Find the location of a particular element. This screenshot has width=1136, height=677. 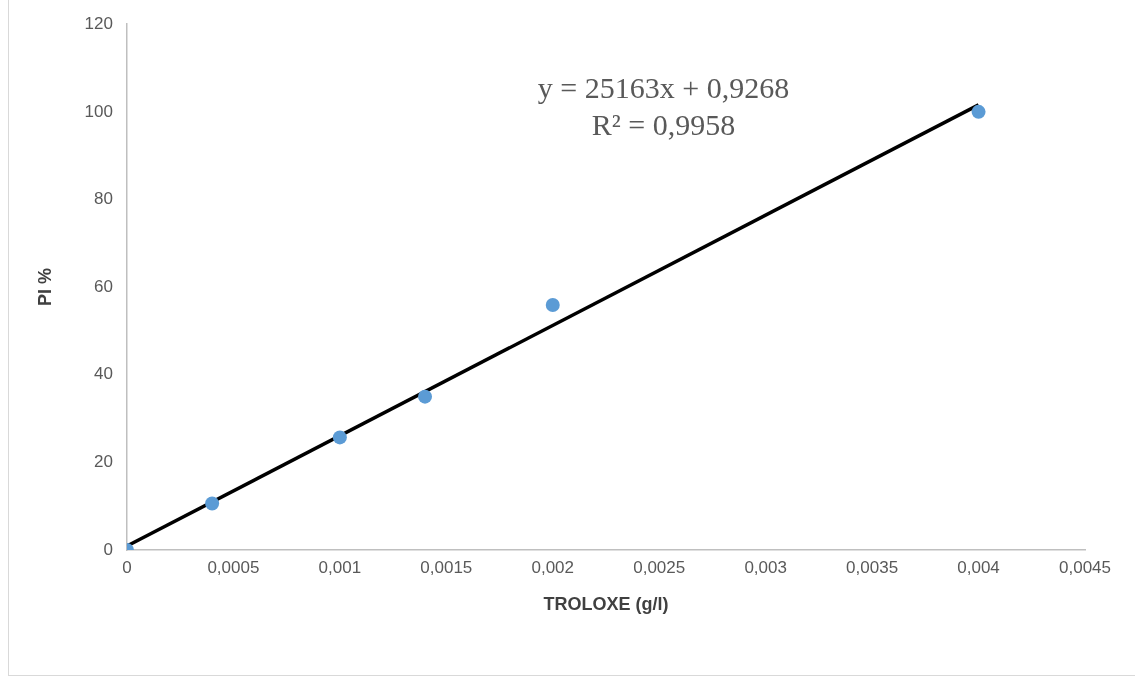

y-tick-label: 60 is located at coordinates (103, 286).